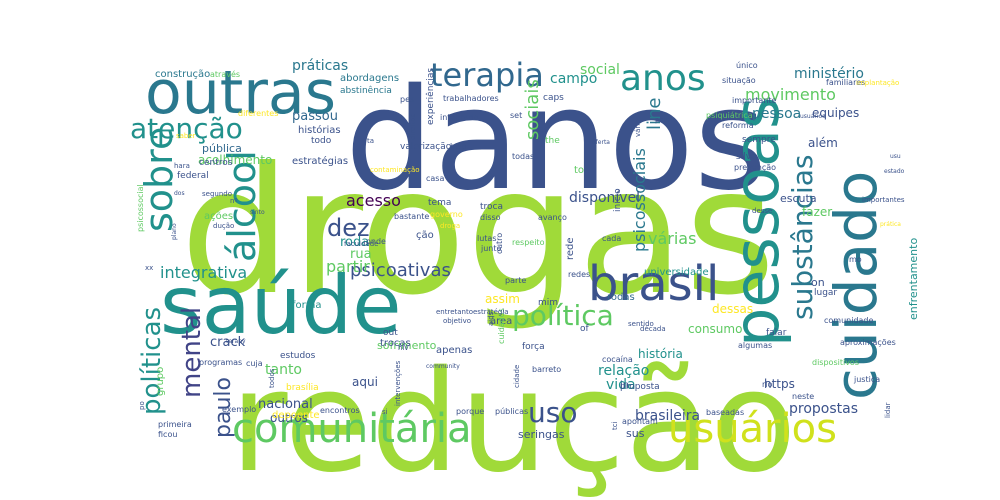  Describe the element at coordinates (835, 362) in the screenshot. I see `word-dispositivos: dispositivos` at that location.